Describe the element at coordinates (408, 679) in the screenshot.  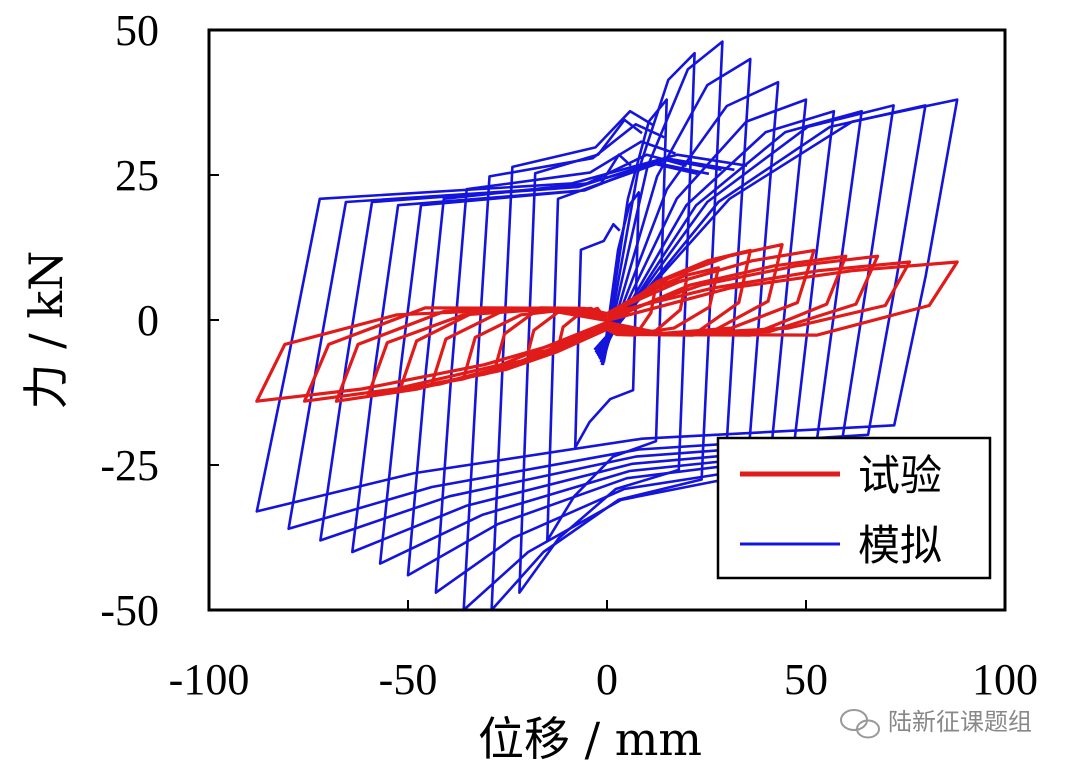
I see `x-tick-label: -50` at that location.